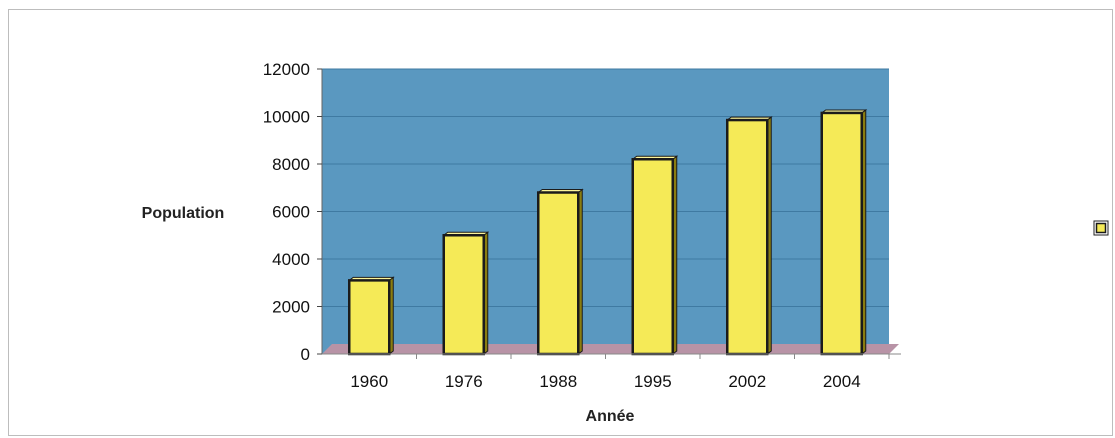 This screenshot has height=438, width=1115. What do you see at coordinates (305, 354) in the screenshot?
I see `y-tick-label: 0` at bounding box center [305, 354].